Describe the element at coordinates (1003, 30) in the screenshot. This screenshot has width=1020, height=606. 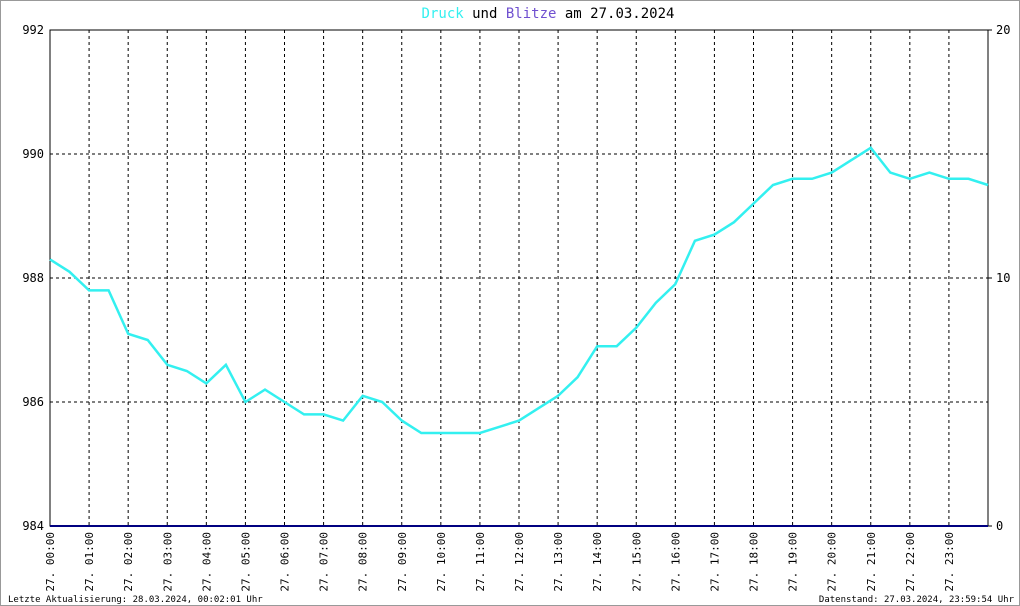
I see `y2-tick-label: 20` at that location.